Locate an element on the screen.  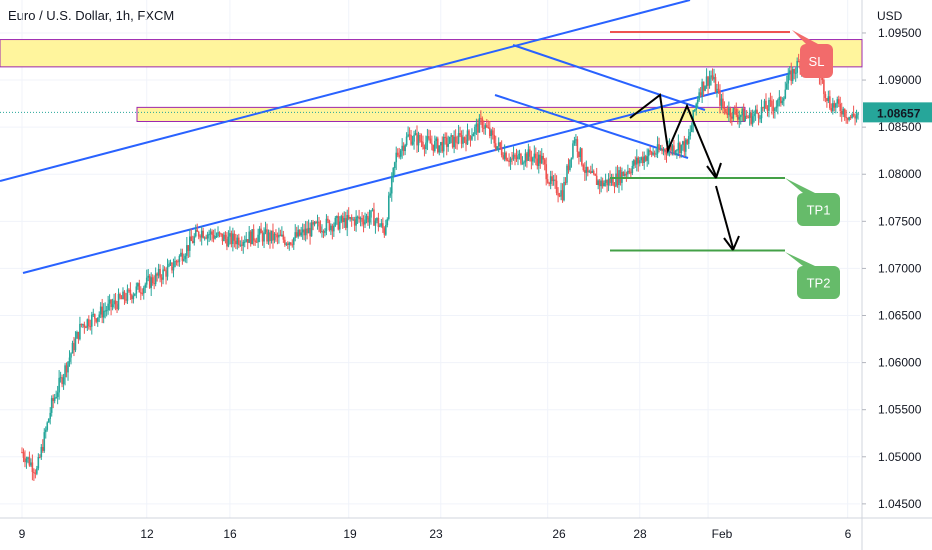
y-tick-label: 1.09000 is located at coordinates (900, 80).